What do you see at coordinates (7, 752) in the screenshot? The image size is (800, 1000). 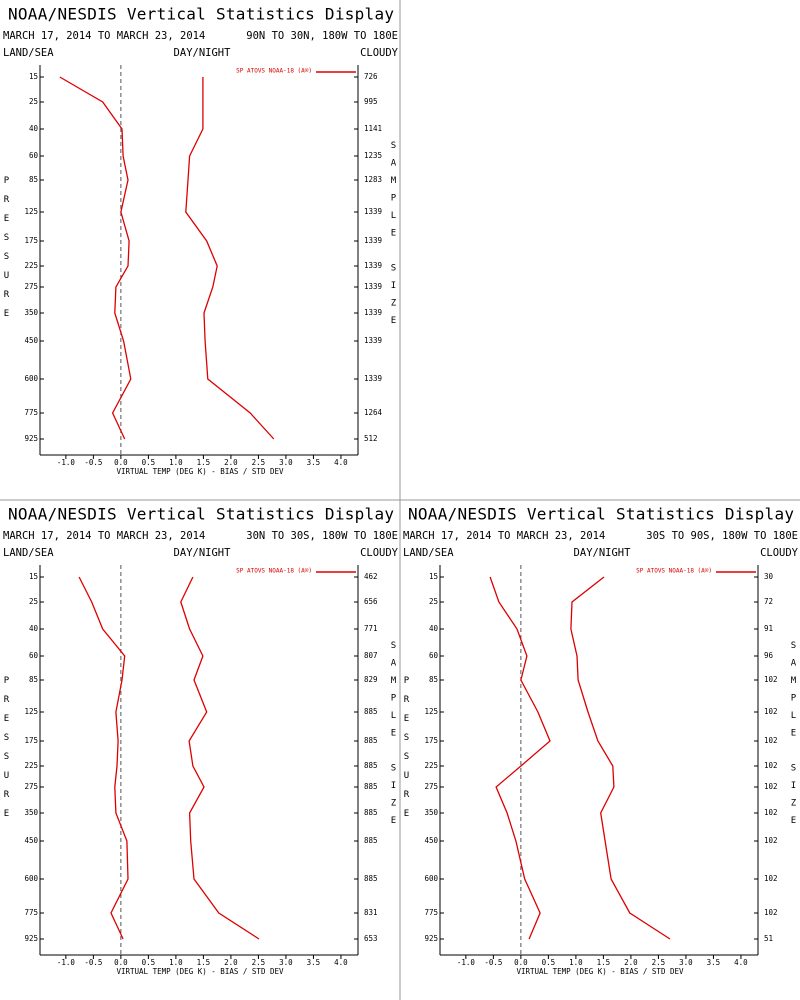 I see `y-axis-label: PRESSURE` at bounding box center [7, 752].